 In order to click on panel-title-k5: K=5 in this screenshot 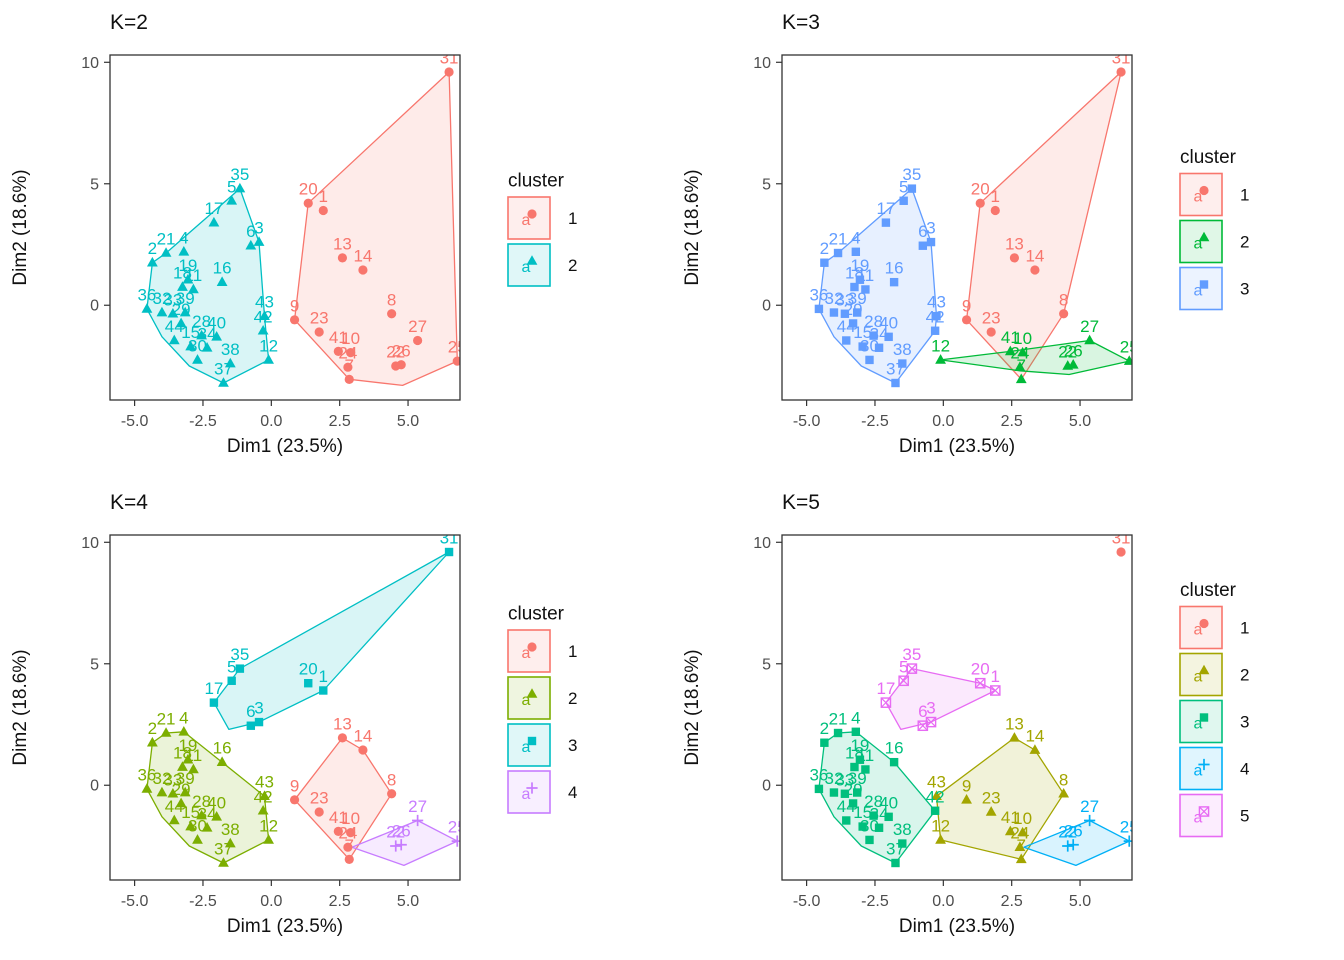, I will do `click(801, 502)`.